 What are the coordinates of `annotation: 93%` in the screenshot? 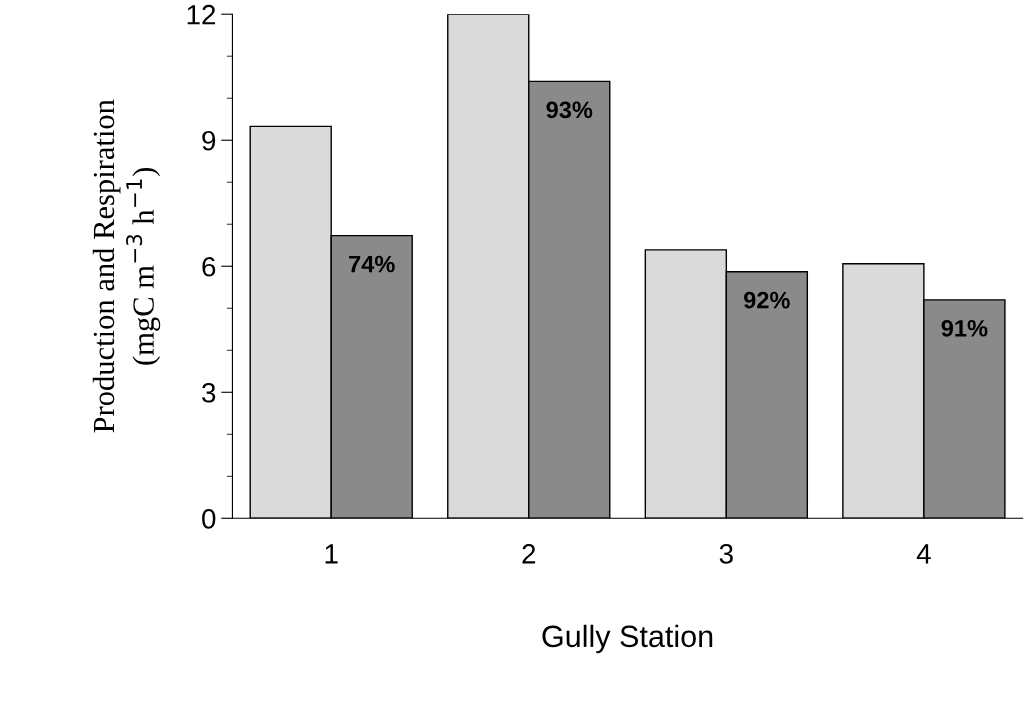 It's located at (569, 110).